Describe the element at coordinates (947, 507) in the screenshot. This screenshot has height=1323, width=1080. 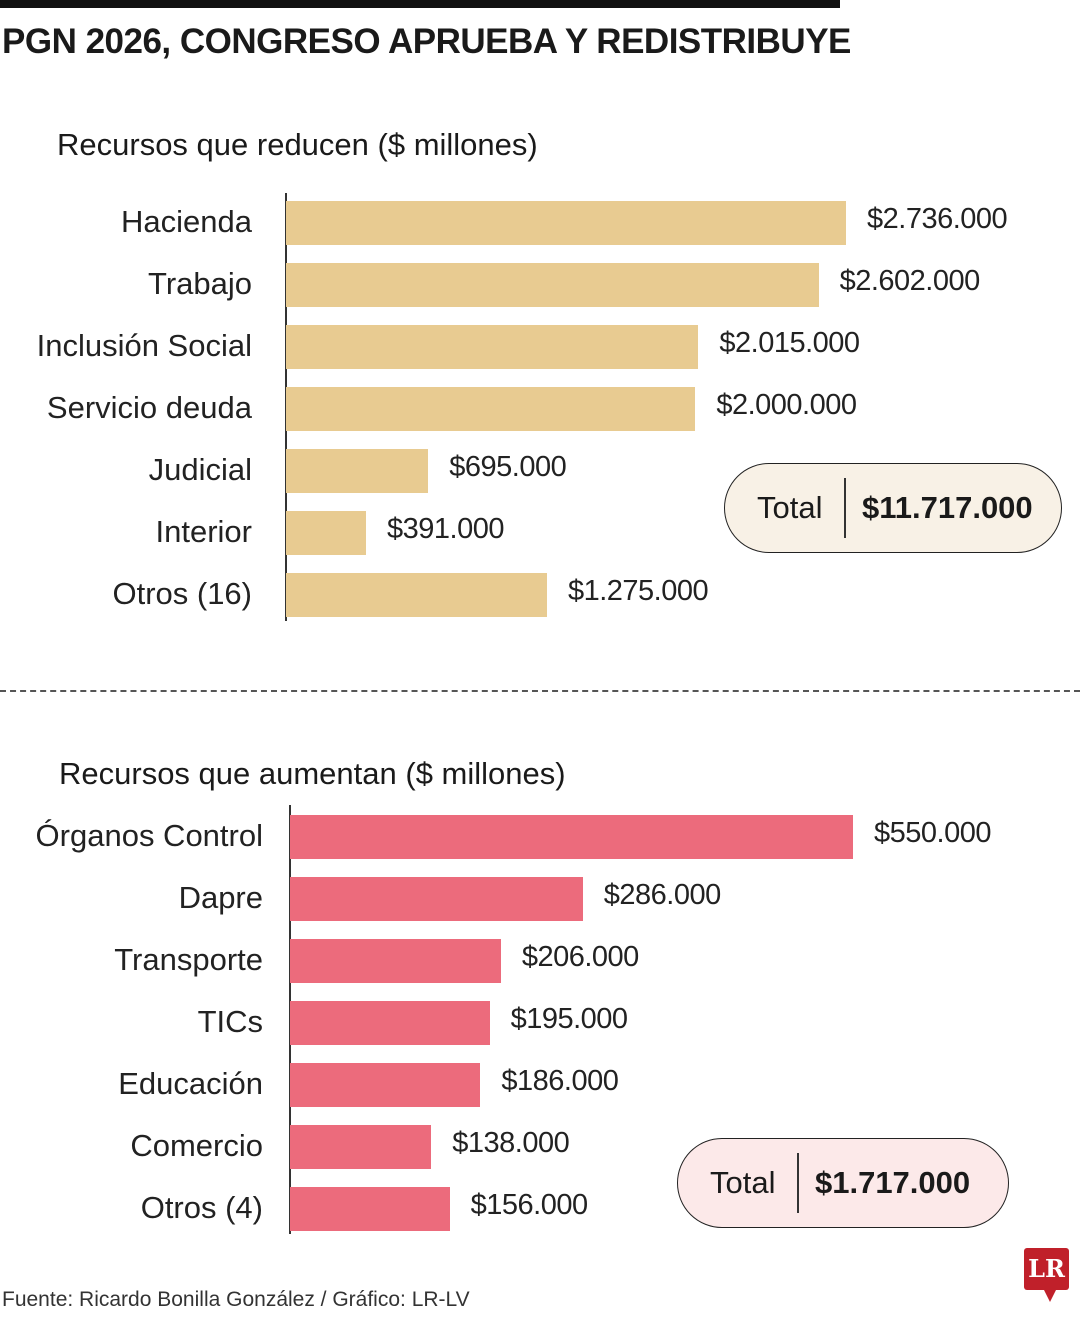
I see `total-value: $11.717.000` at that location.